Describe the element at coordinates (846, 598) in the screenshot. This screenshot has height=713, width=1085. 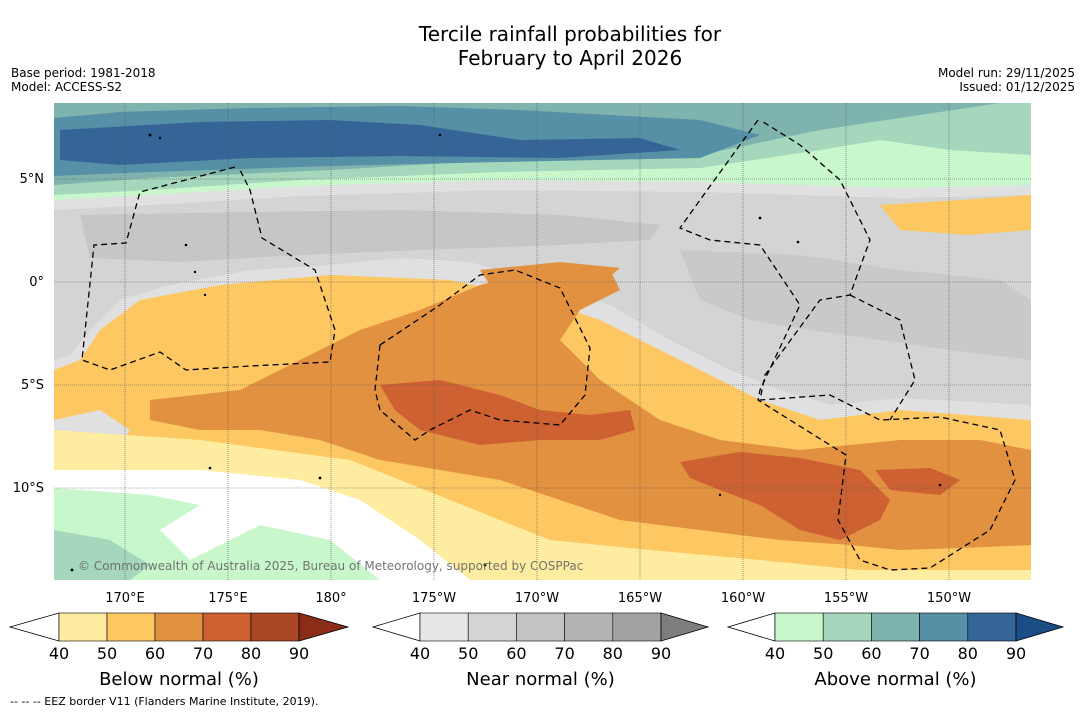
I see `lon-label: 155°W` at that location.